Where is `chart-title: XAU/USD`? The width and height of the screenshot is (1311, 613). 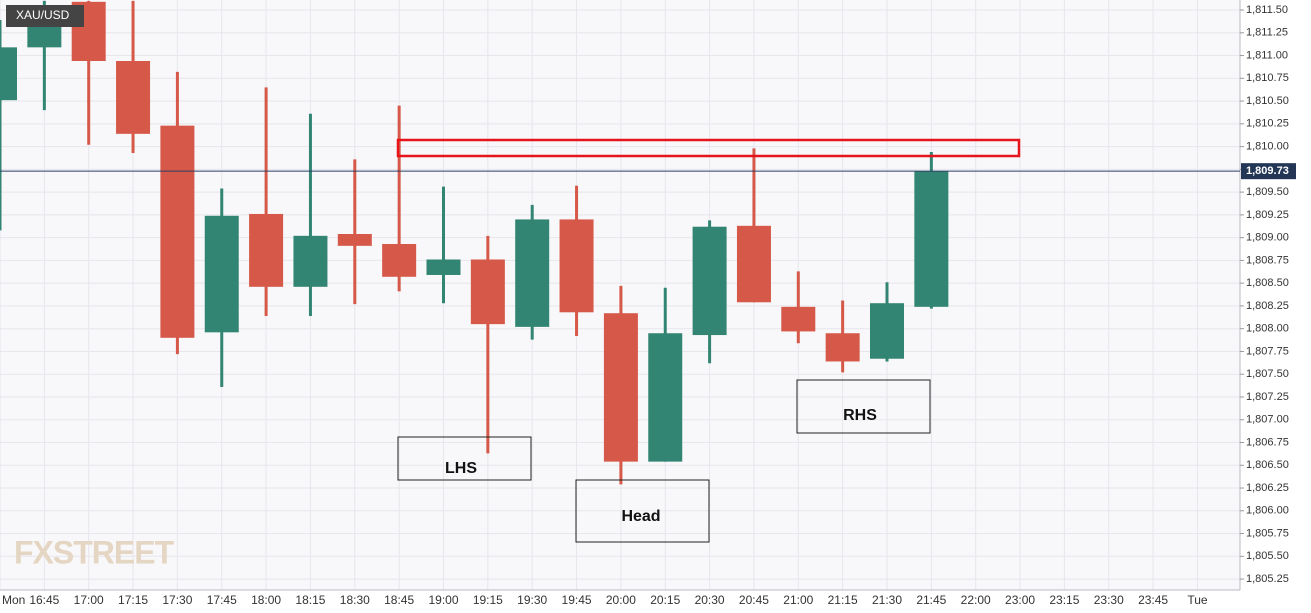 chart-title: XAU/USD is located at coordinates (43, 15).